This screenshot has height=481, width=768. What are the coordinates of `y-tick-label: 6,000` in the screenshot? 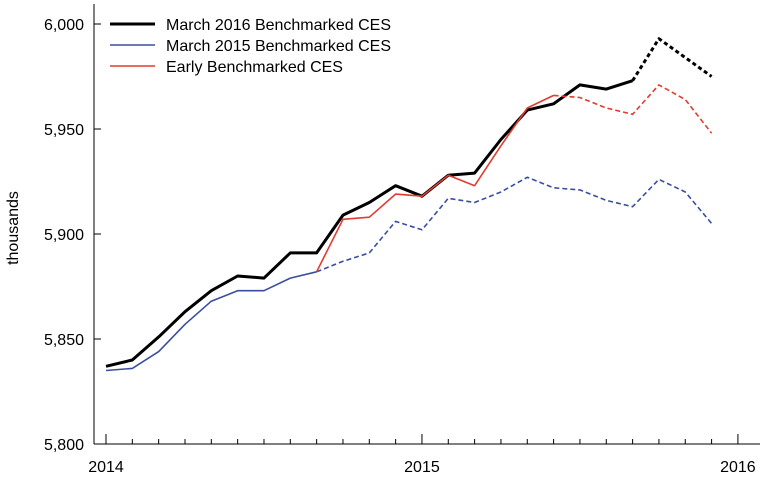 It's located at (64, 25).